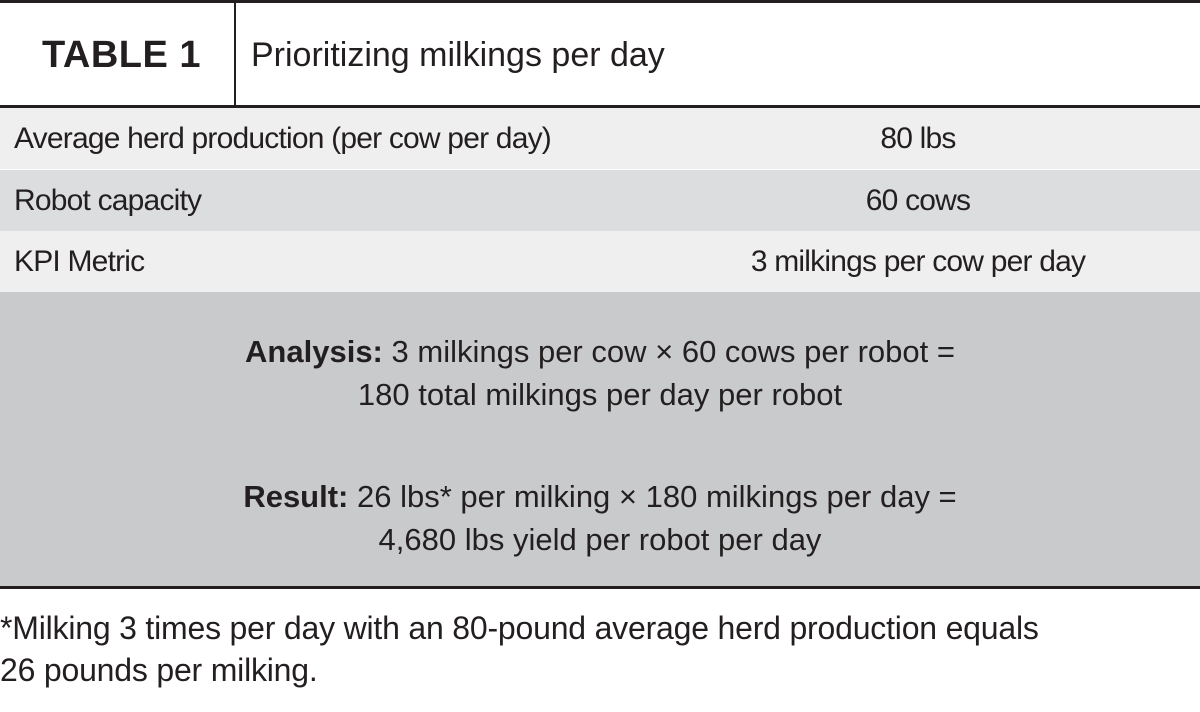 This screenshot has height=712, width=1200. I want to click on analysis-text: 180 total milkings per day per robot, so click(600, 394).